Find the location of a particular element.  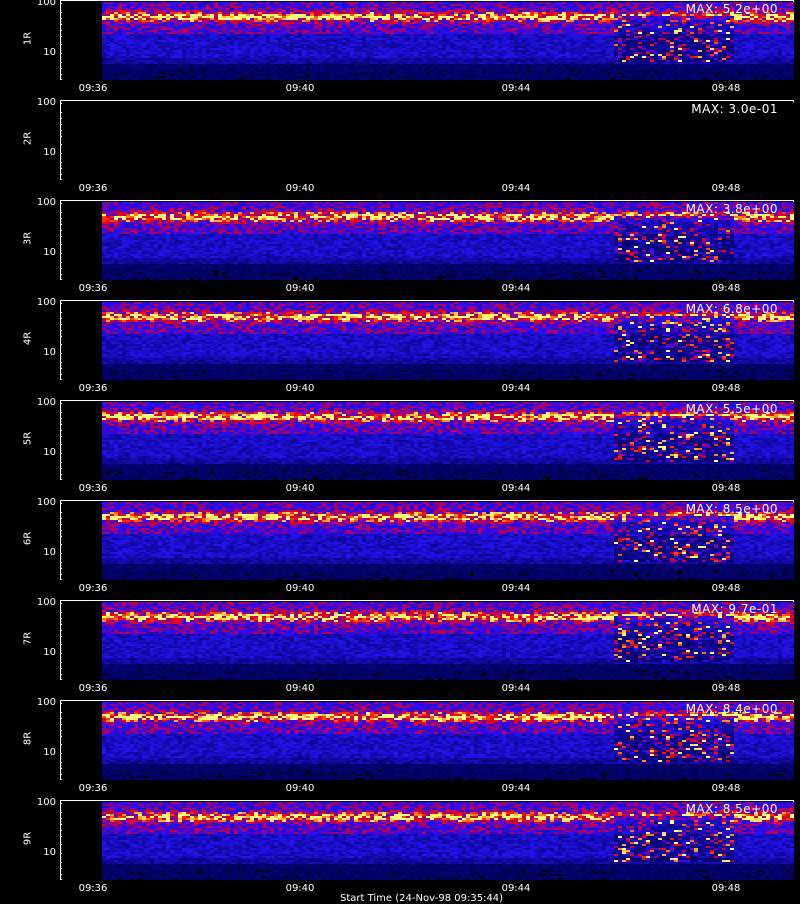

max-value-label: MAX: 3.0e-01 is located at coordinates (734, 109).